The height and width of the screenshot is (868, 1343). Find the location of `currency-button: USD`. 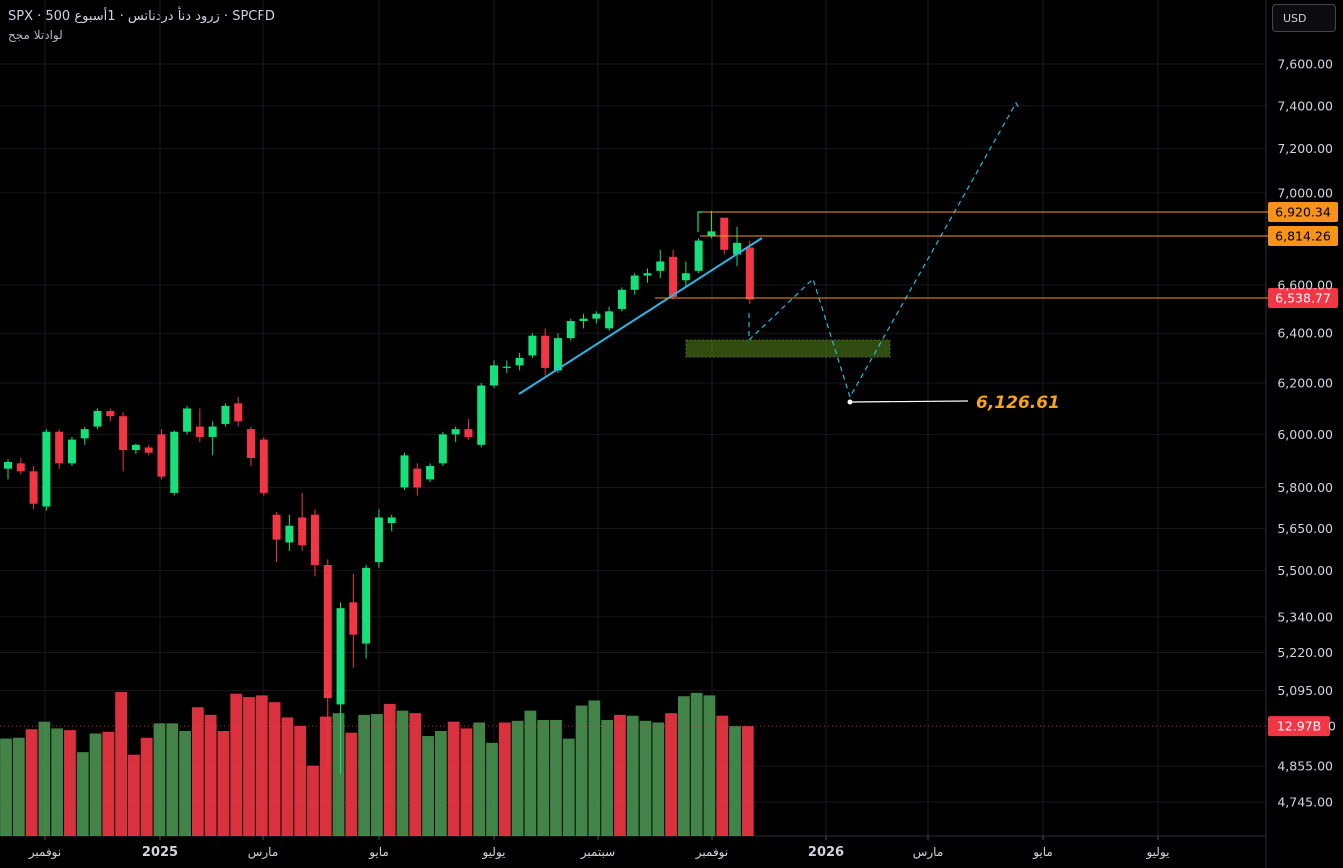

currency-button: USD is located at coordinates (1304, 18).